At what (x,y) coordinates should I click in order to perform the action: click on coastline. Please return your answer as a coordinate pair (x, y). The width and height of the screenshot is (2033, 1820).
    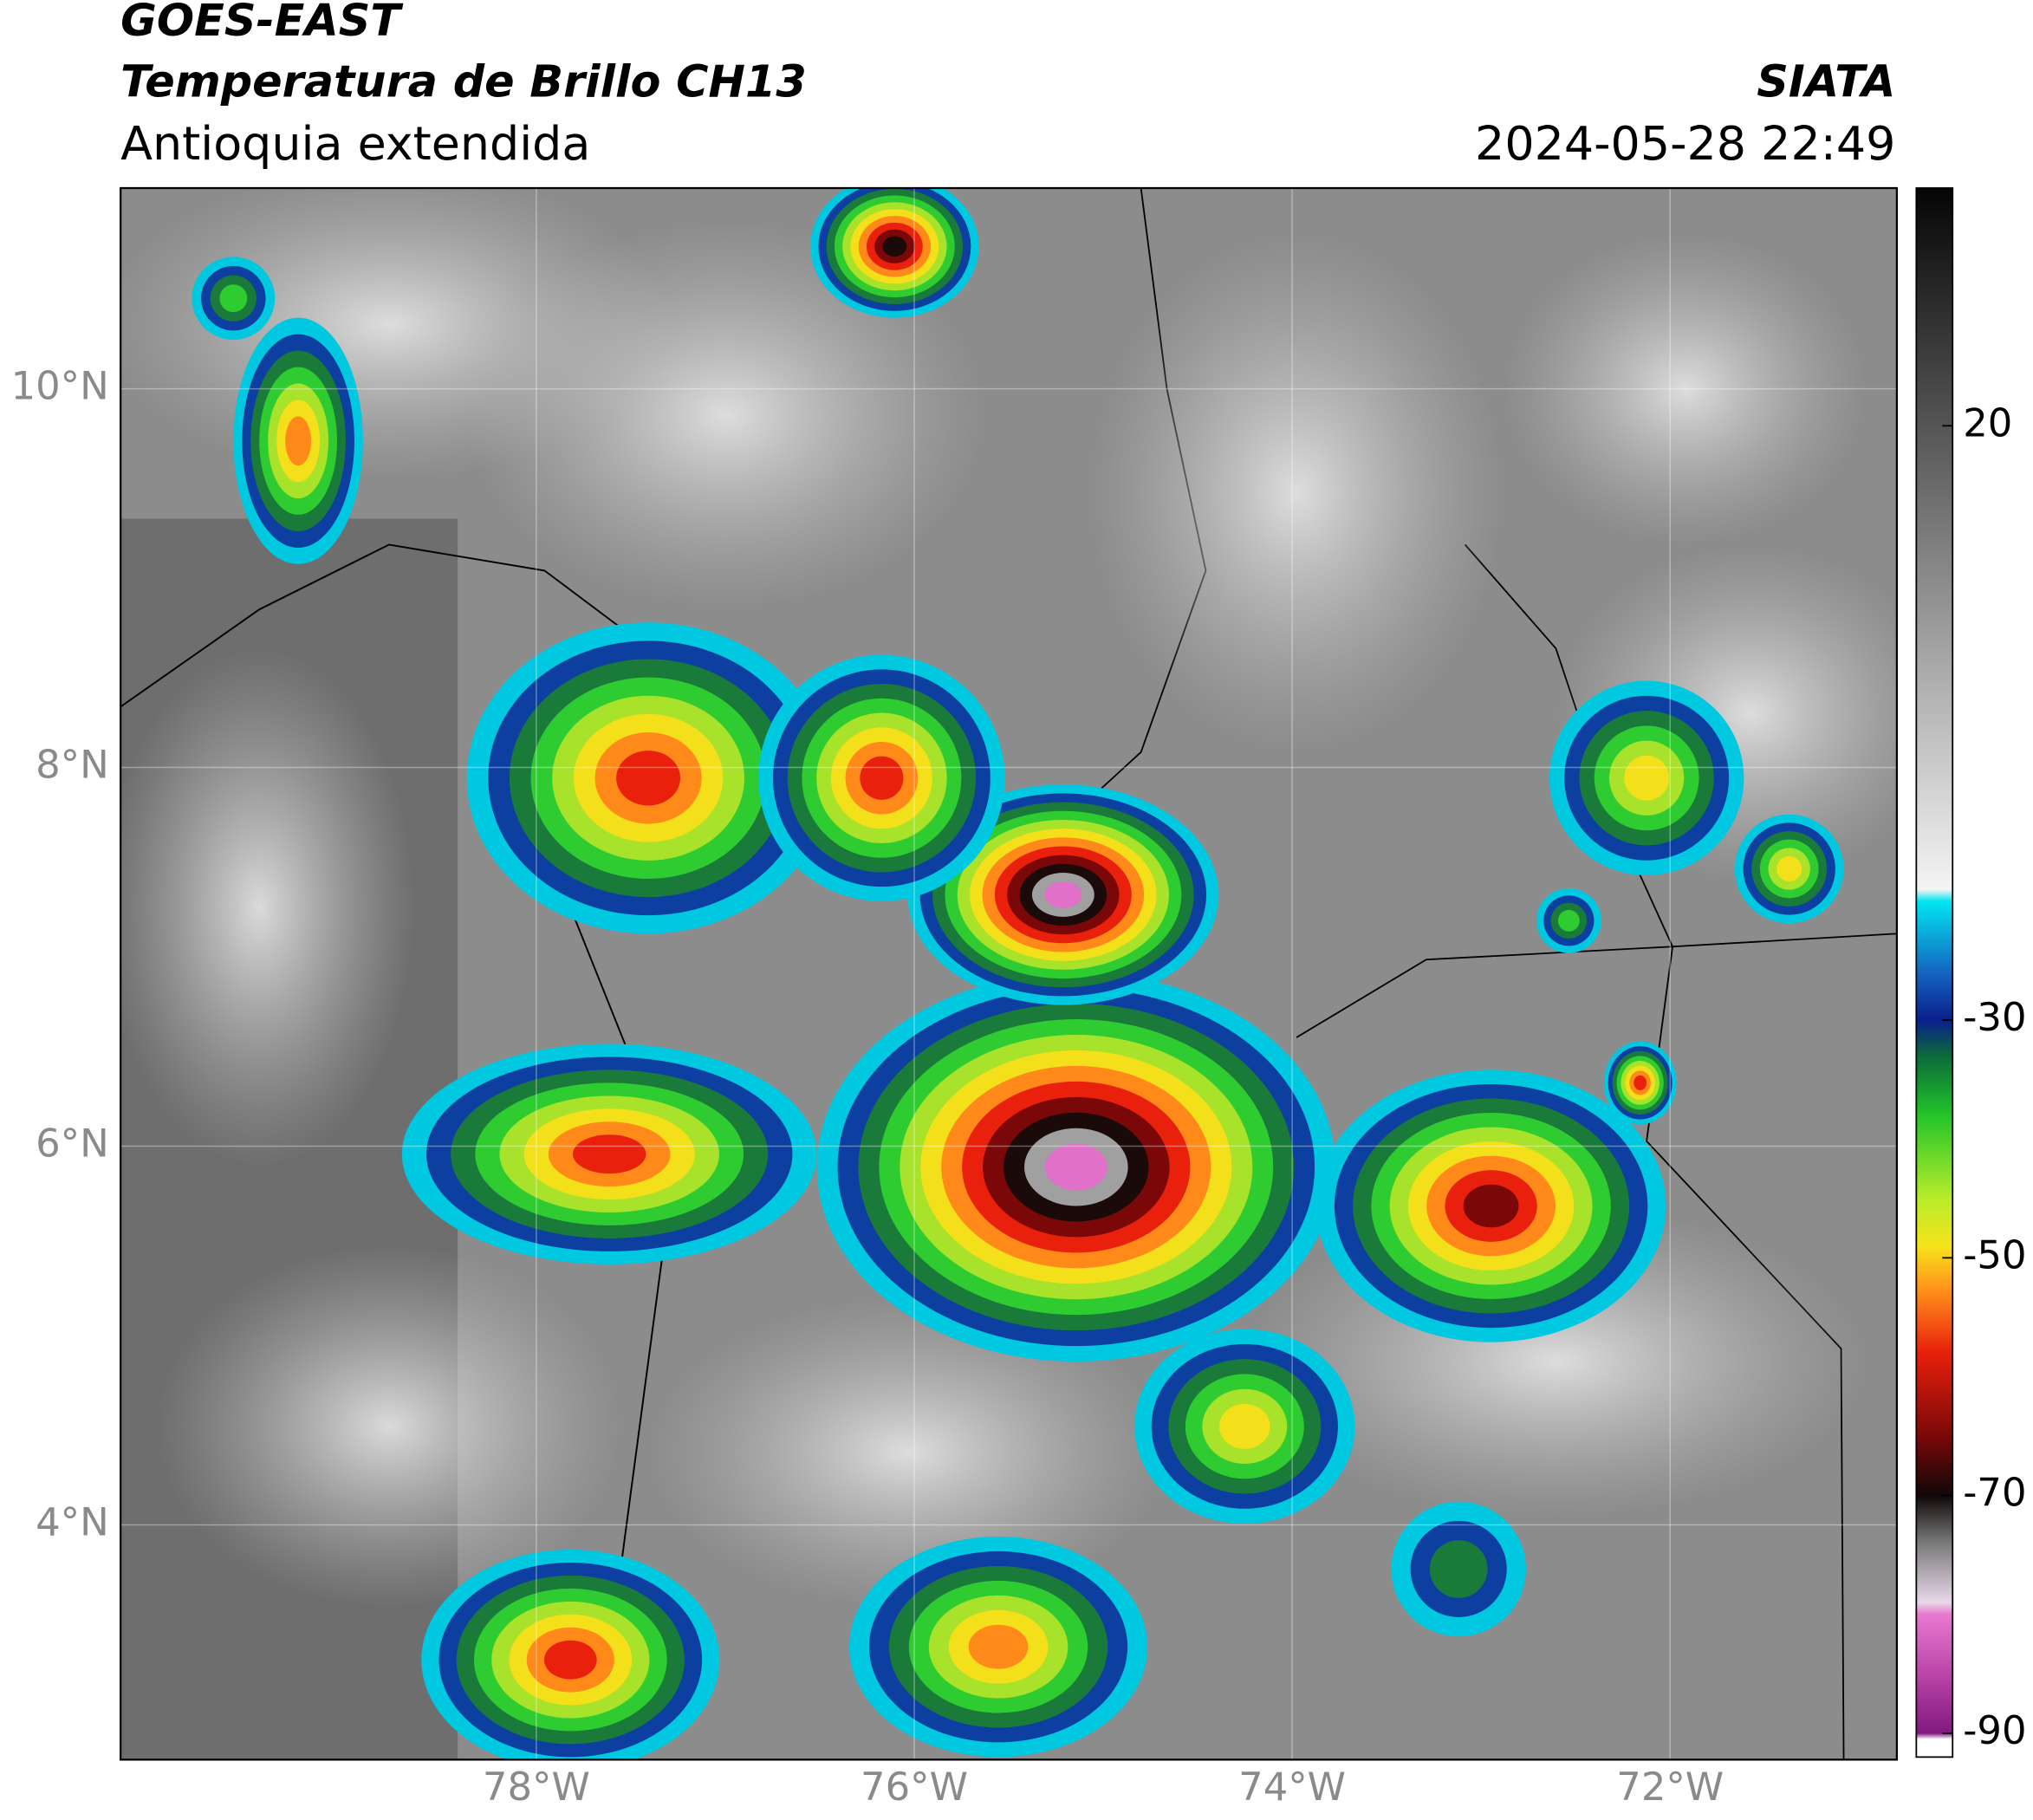
    Looking at the image, I should click on (384, 625).